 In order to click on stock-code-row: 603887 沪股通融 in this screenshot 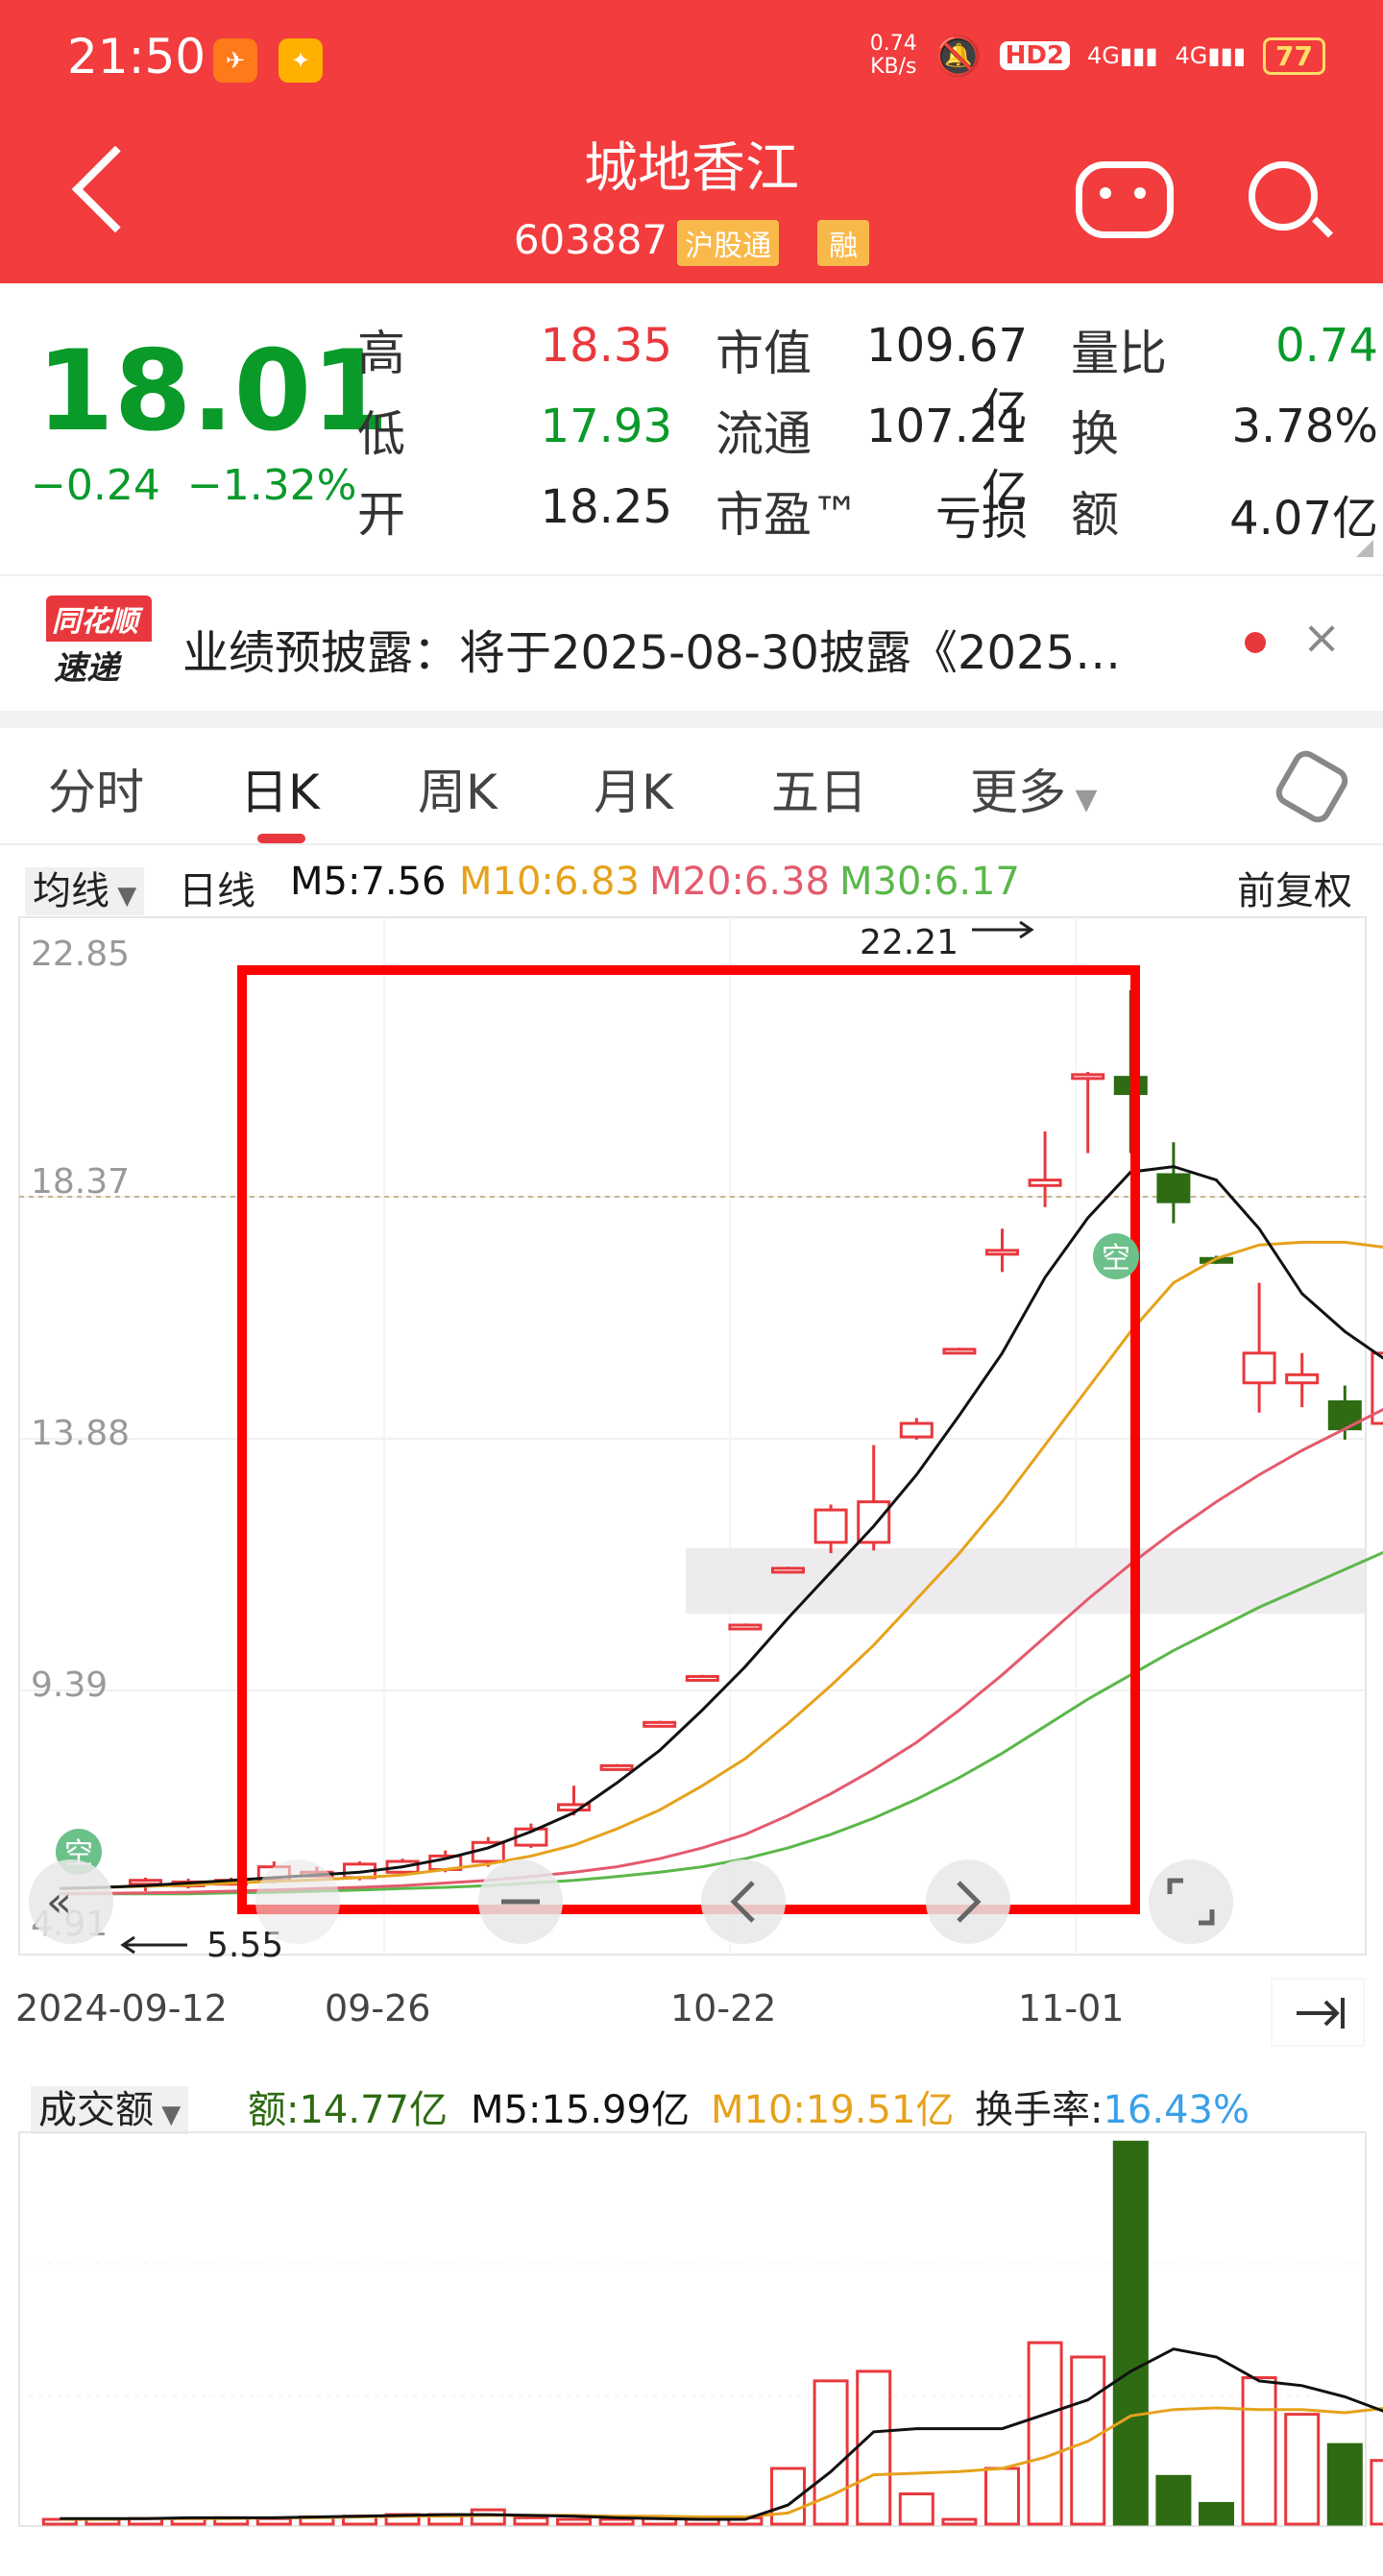, I will do `click(691, 241)`.